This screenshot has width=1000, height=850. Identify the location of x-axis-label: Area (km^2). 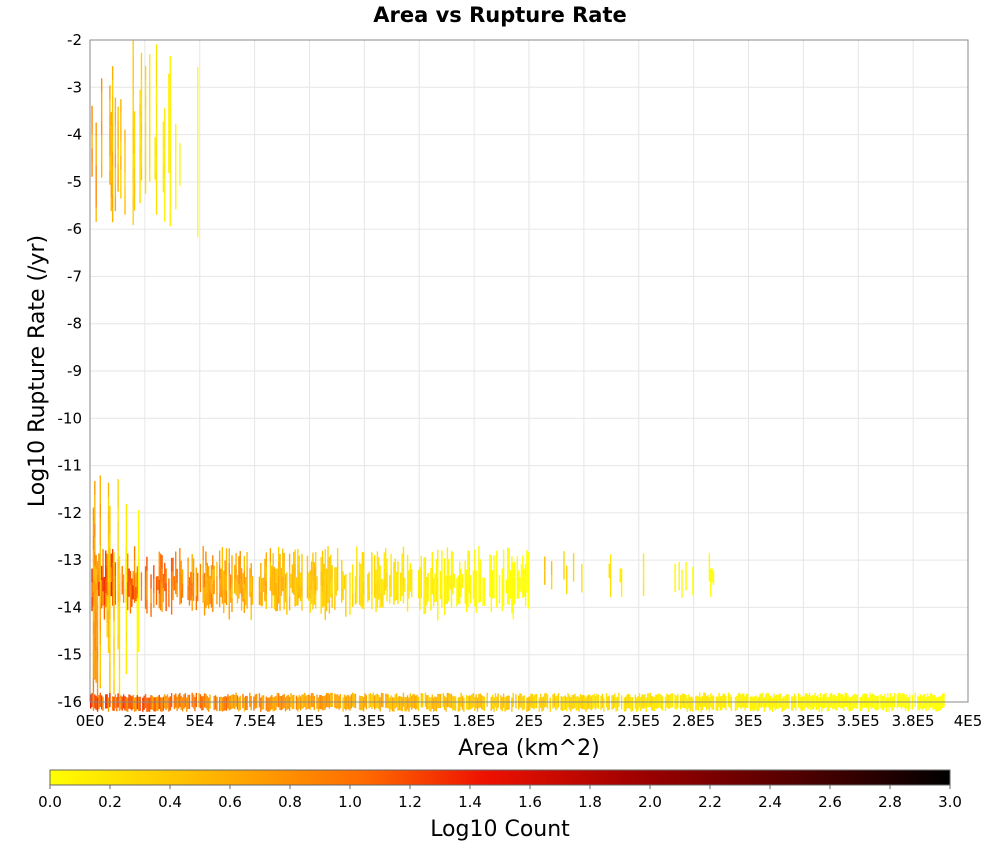
(528, 748).